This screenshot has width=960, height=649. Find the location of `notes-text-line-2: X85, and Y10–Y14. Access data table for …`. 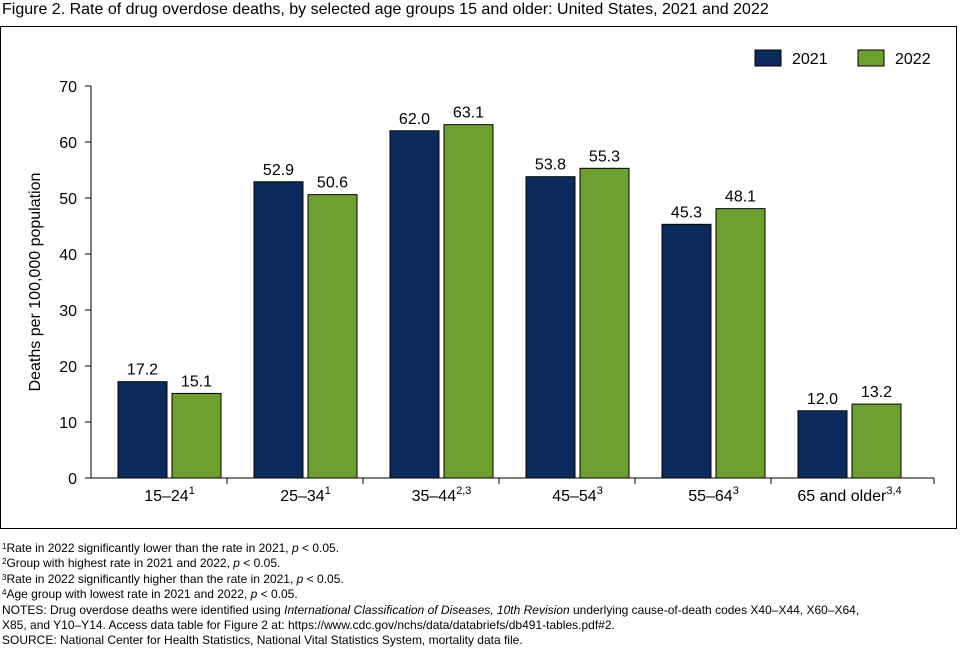

notes-text-line-2: X85, and Y10–Y14. Access data table for … is located at coordinates (308, 625).